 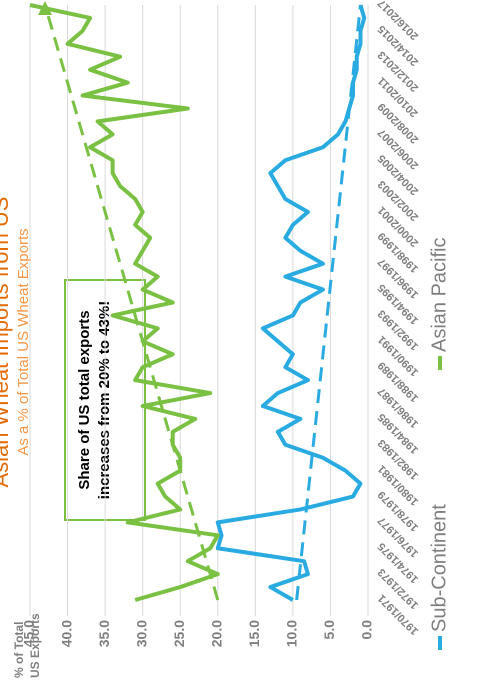 What do you see at coordinates (179, 633) in the screenshot?
I see `y-tick-label: 25.0` at bounding box center [179, 633].